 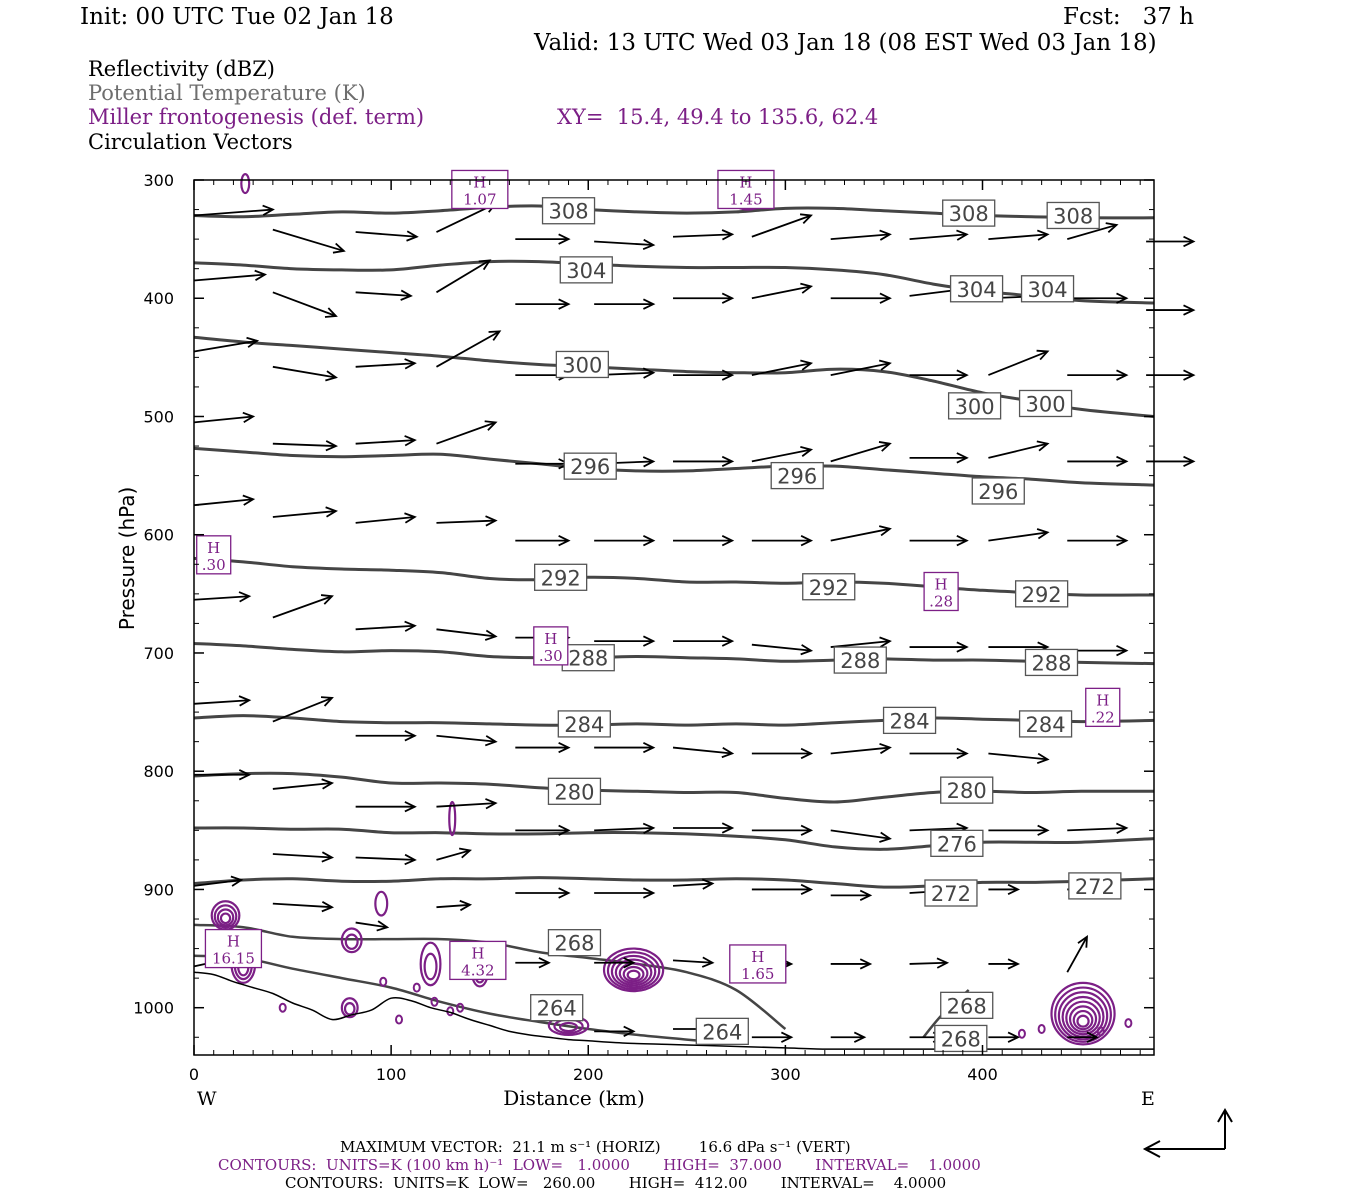 What do you see at coordinates (153, 1008) in the screenshot?
I see `y-tick-label: 1000` at bounding box center [153, 1008].